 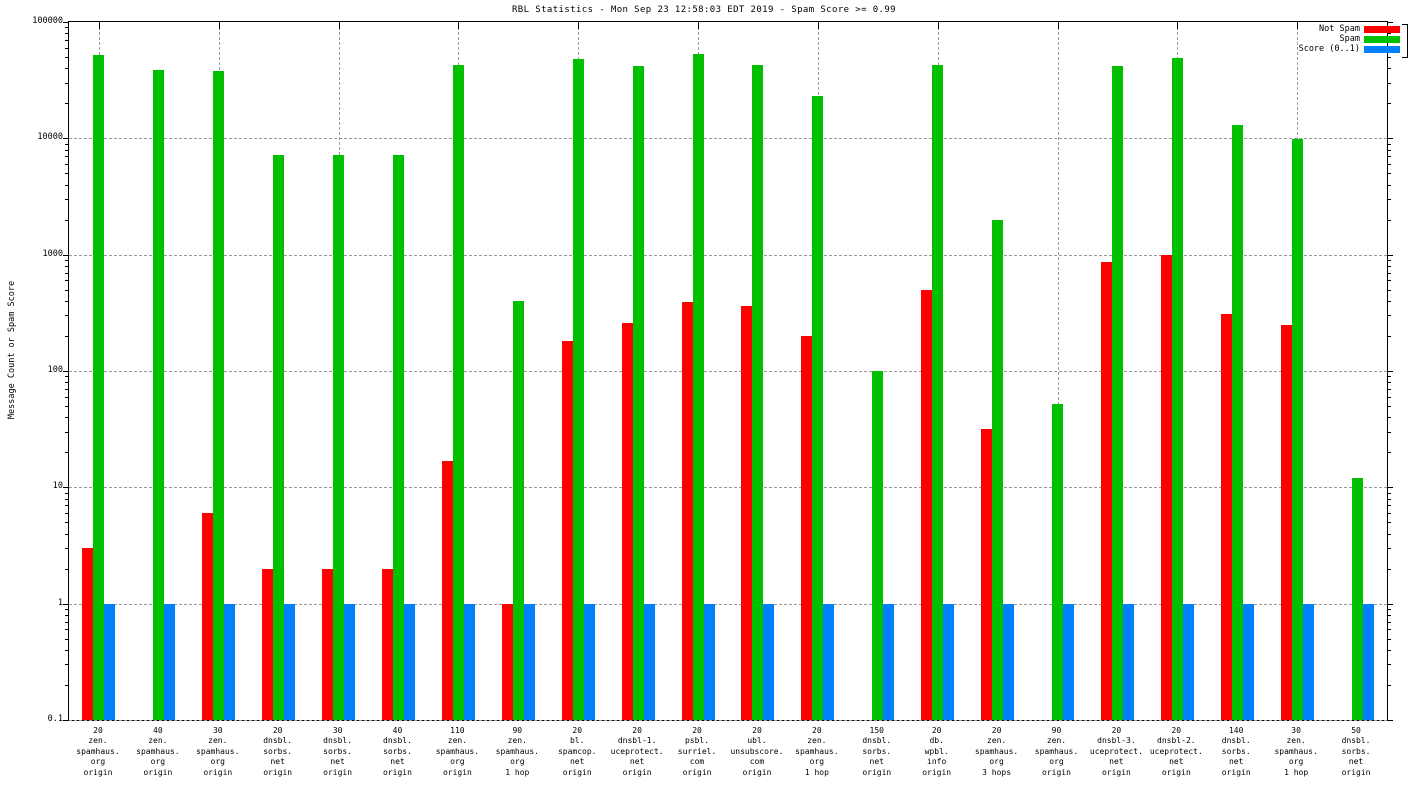 I want to click on x-tick-label: 30 dnsbl. sorbs. net origin, so click(x=338, y=752).